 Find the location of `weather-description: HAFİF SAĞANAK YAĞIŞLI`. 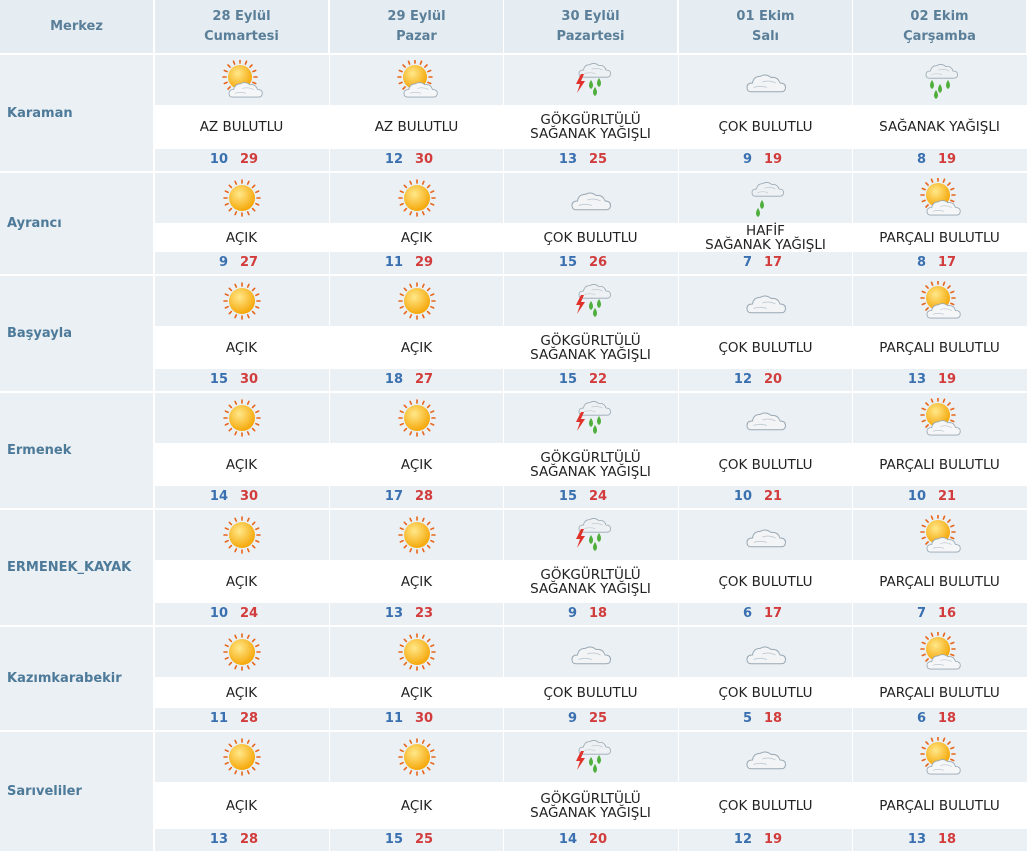

weather-description: HAFİF SAĞANAK YAĞIŞLI is located at coordinates (765, 238).